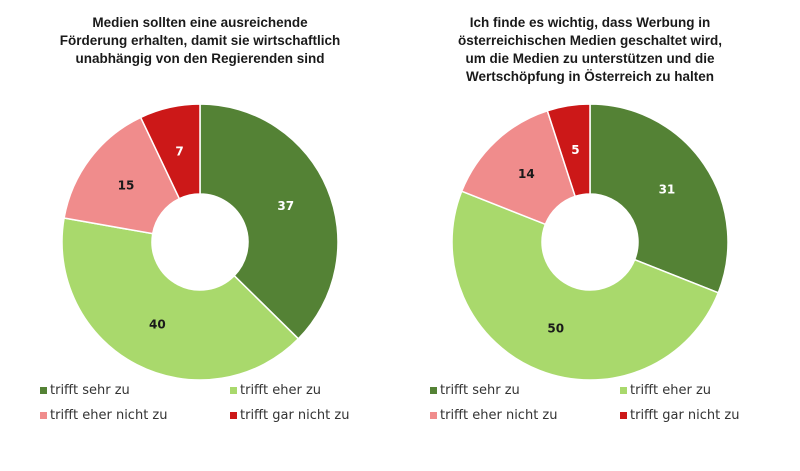 The width and height of the screenshot is (800, 471). Describe the element at coordinates (667, 190) in the screenshot. I see `data-label: 31` at that location.